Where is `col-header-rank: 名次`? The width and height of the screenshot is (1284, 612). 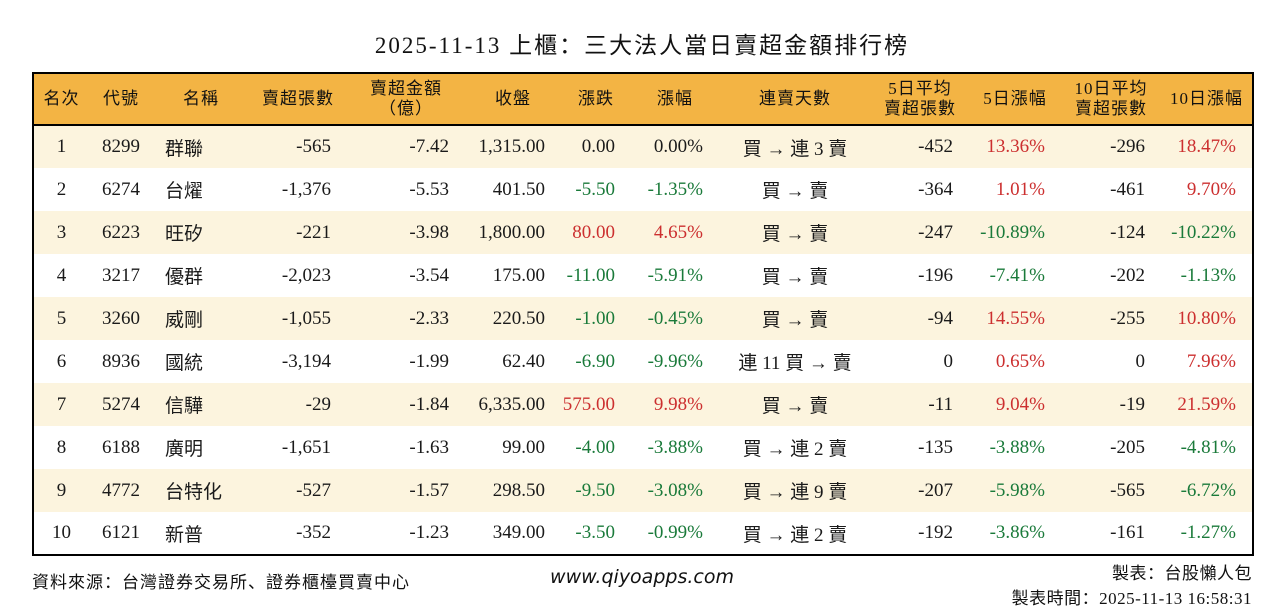
col-header-rank: 名次 is located at coordinates (61, 99).